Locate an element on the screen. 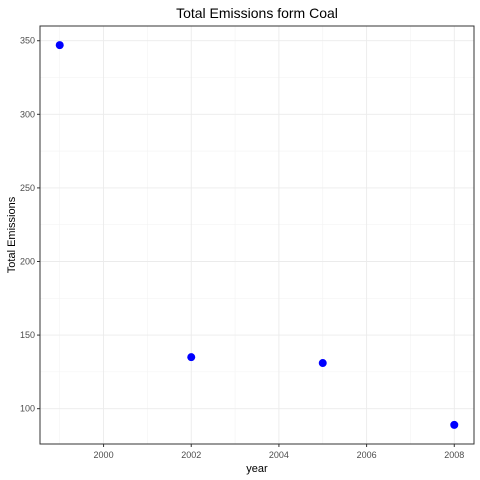  y-tick-label: 200 is located at coordinates (27, 261).